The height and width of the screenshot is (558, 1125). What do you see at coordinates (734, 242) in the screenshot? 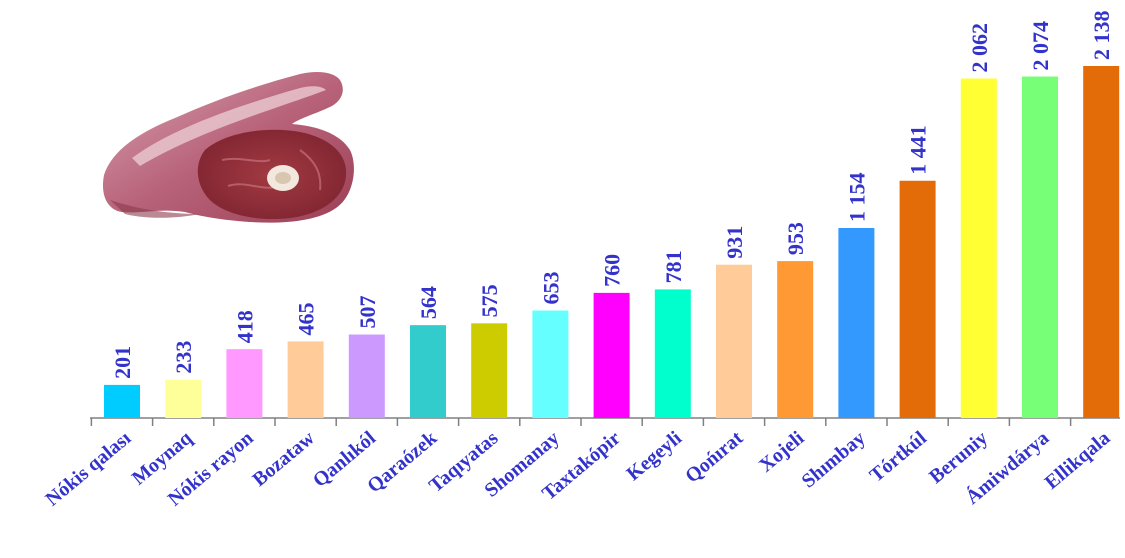
I see `data-label: 931` at bounding box center [734, 242].